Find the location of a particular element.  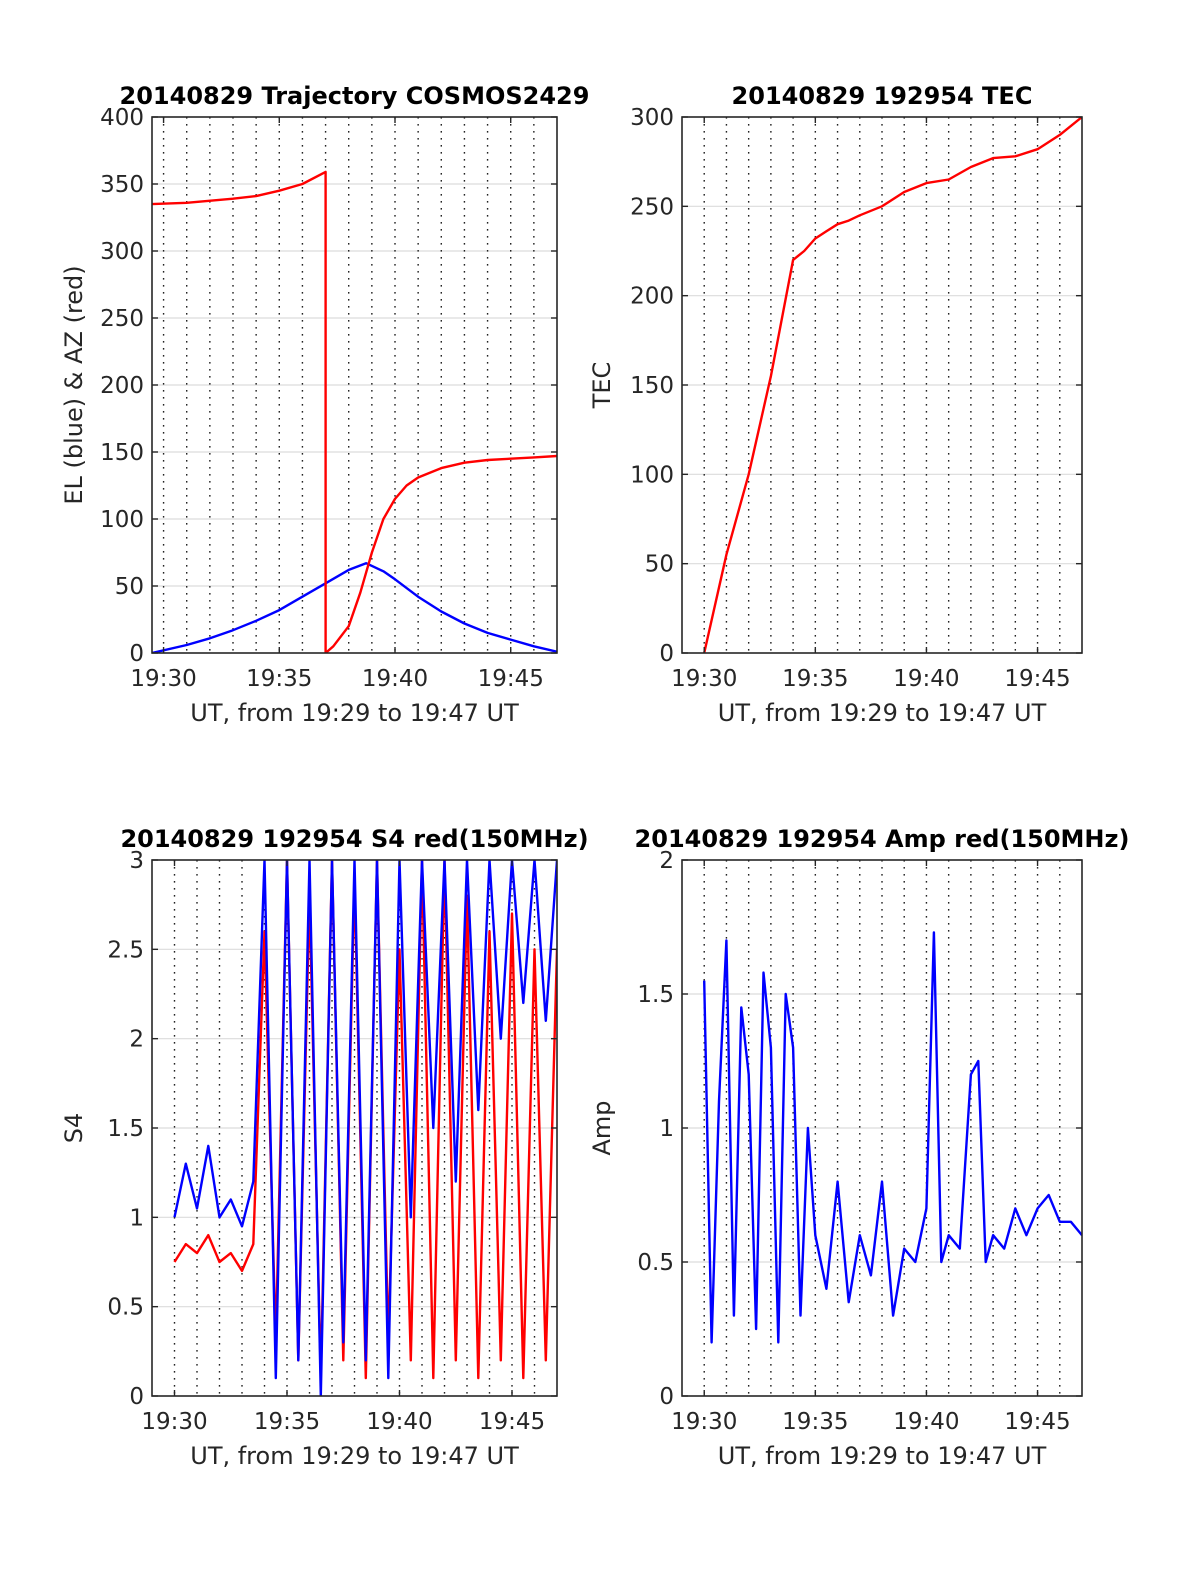

s4-ytick-label: 1.5 is located at coordinates (125, 1129).